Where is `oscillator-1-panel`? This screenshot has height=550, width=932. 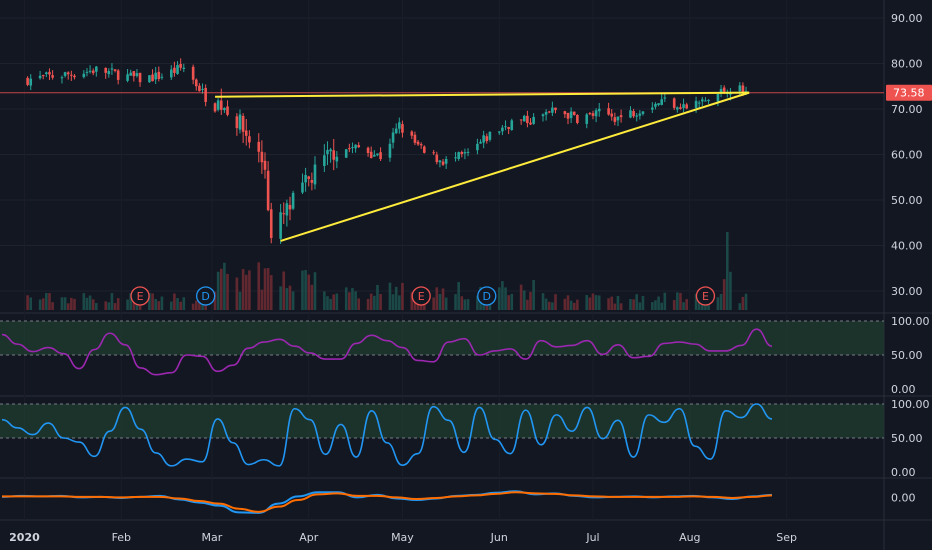
oscillator-1-panel is located at coordinates (442, 348).